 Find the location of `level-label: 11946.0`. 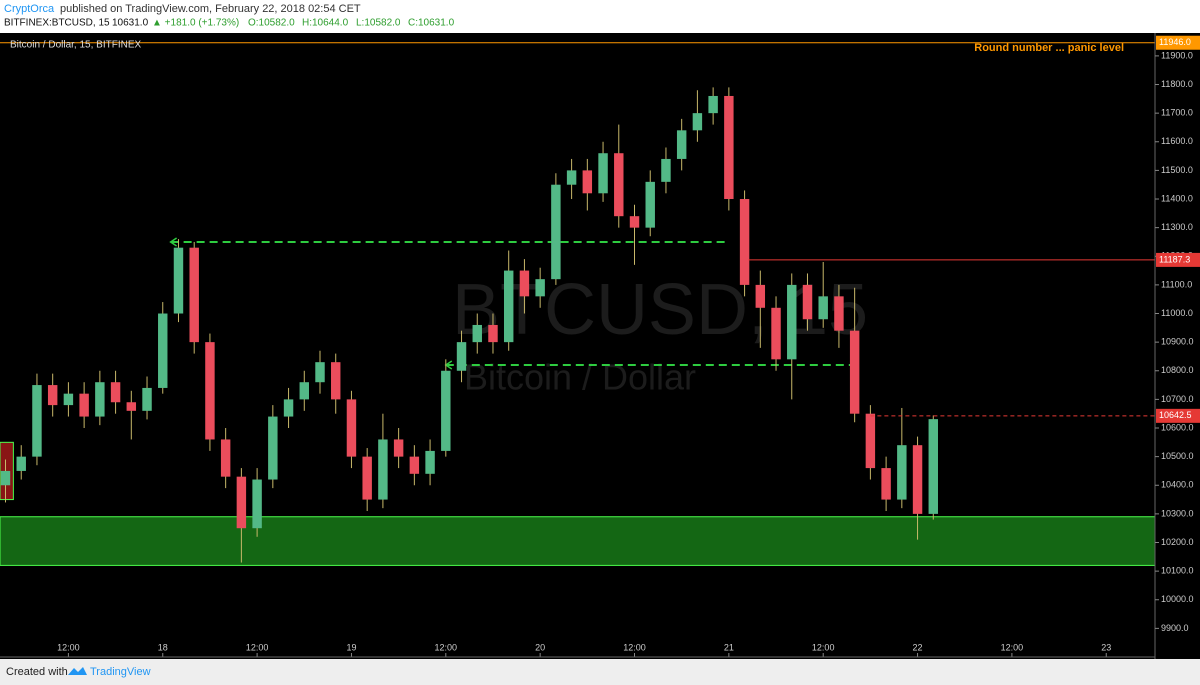

level-label: 11946.0 is located at coordinates (1175, 42).